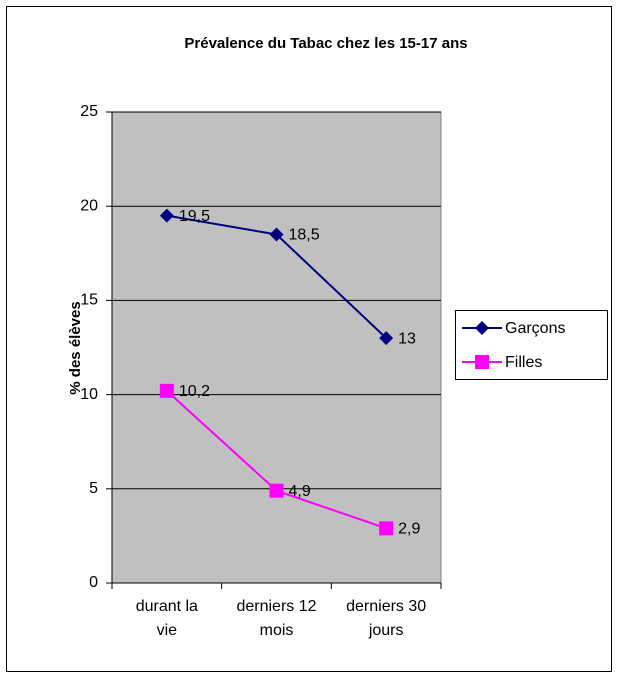 The height and width of the screenshot is (678, 618). I want to click on x-tick-label: durant la vie, so click(166, 618).